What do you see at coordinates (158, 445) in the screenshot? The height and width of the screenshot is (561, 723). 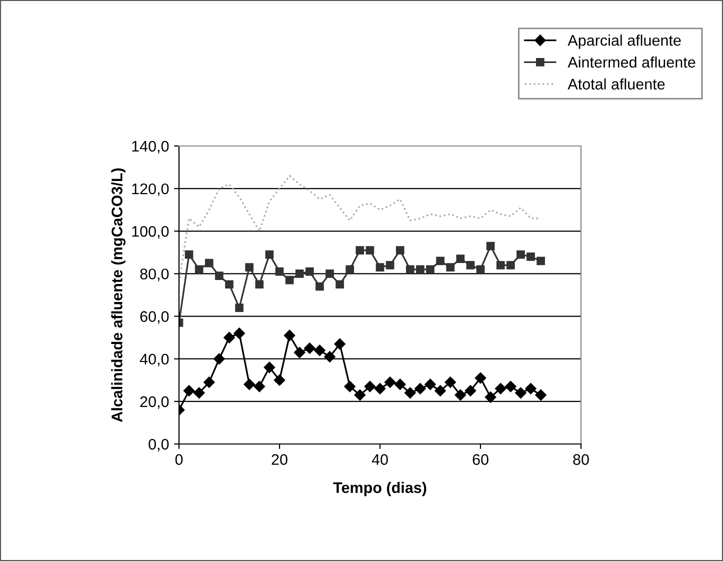 I see `y-tick-label: 0,0` at bounding box center [158, 445].